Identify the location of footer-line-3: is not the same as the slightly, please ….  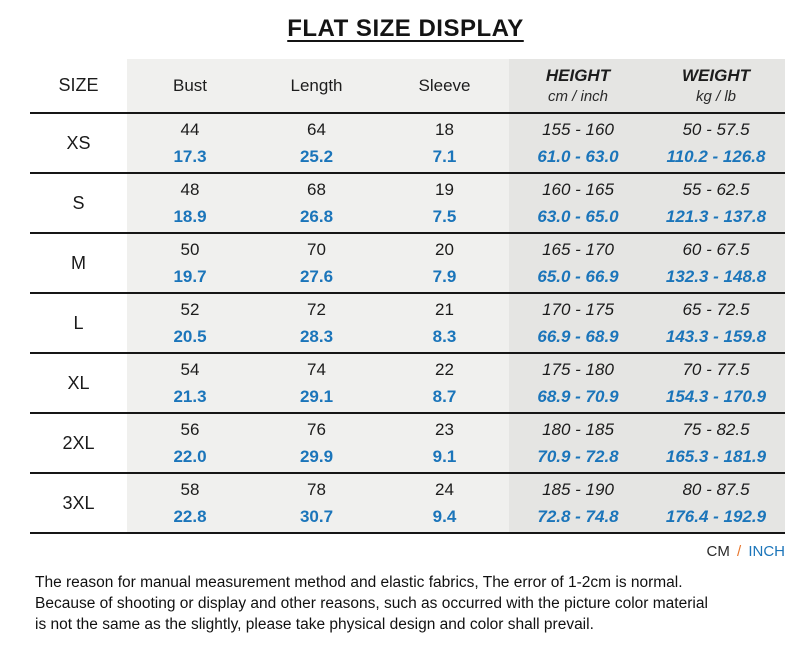
(314, 624).